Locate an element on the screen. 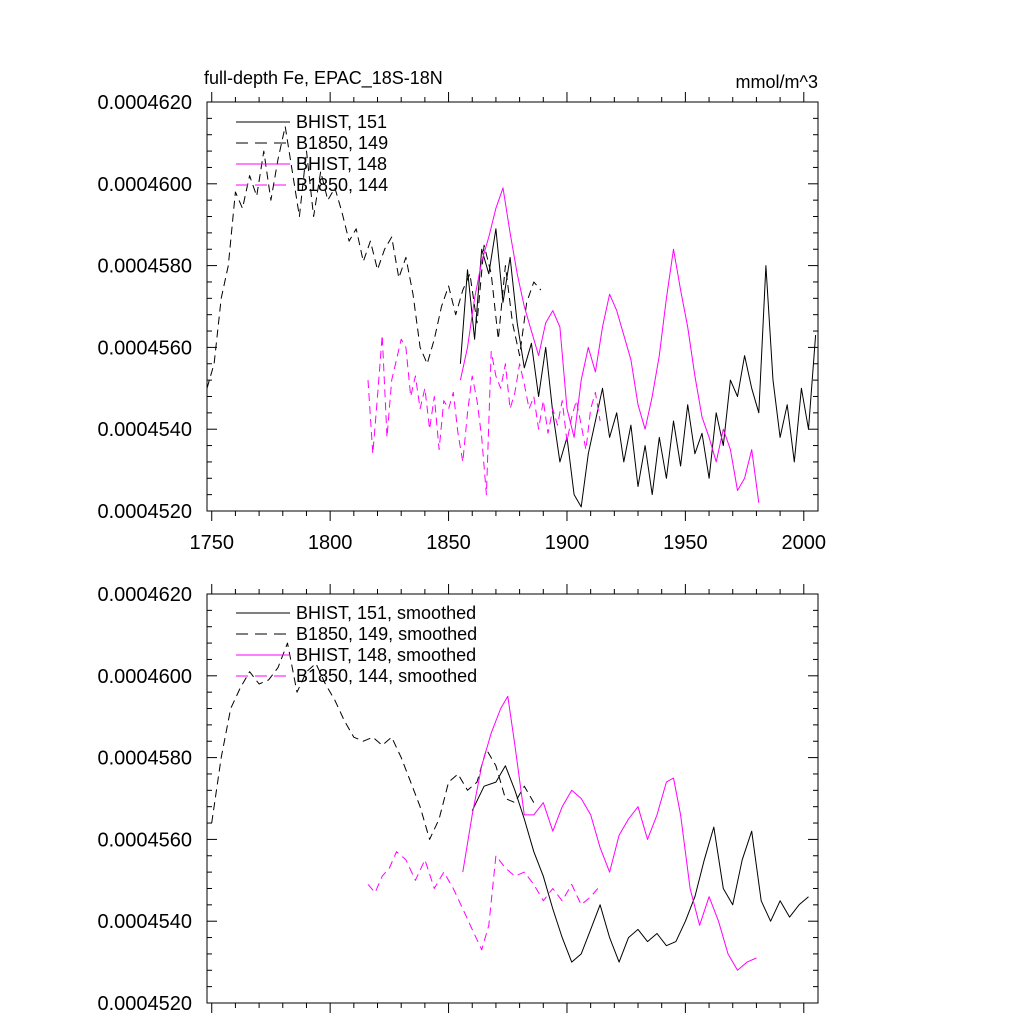 This screenshot has width=1024, height=1024. legend-label: BHIST, 151, smoothed is located at coordinates (386, 613).